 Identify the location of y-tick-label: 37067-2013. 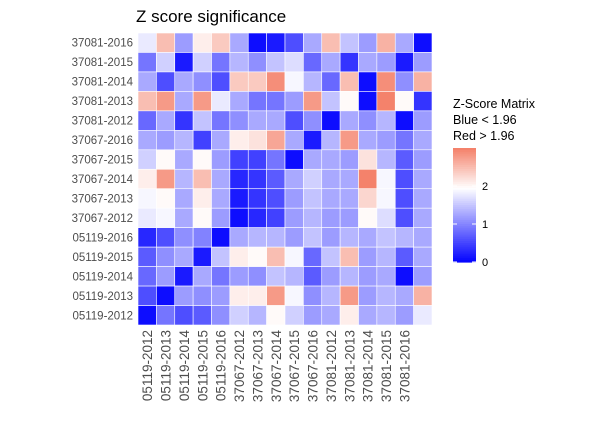
(102, 199).